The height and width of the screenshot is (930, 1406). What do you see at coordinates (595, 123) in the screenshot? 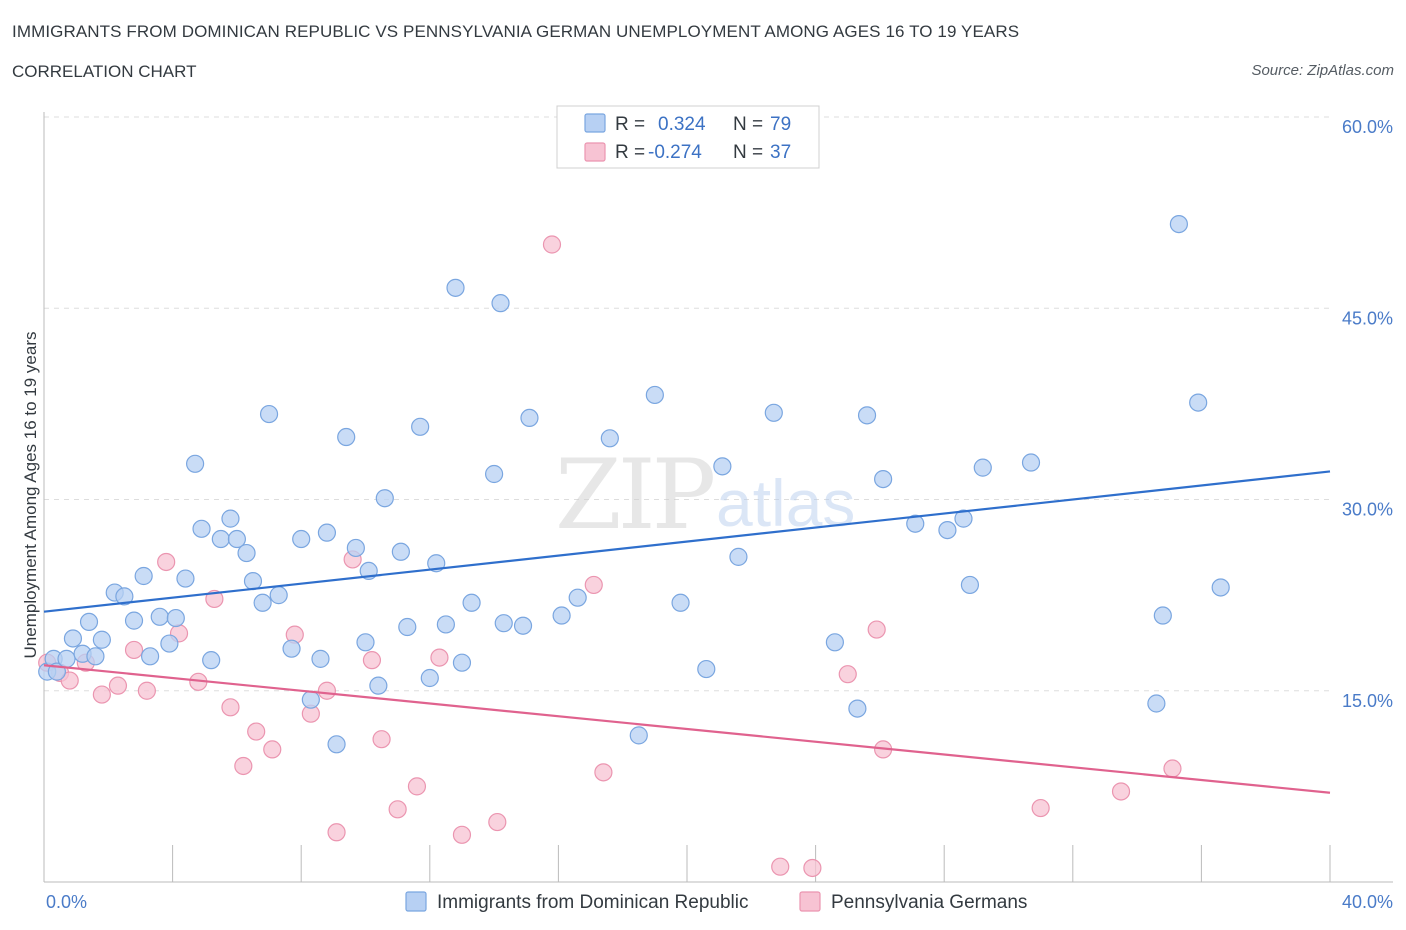
I see `legend-blue-swatch` at bounding box center [595, 123].